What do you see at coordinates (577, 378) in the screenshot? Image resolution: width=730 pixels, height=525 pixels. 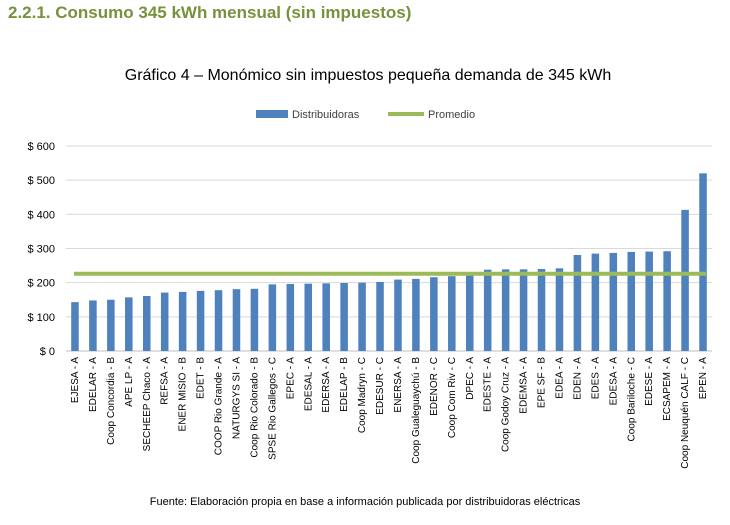 I see `x-tick-label: EDEN - A` at bounding box center [577, 378].